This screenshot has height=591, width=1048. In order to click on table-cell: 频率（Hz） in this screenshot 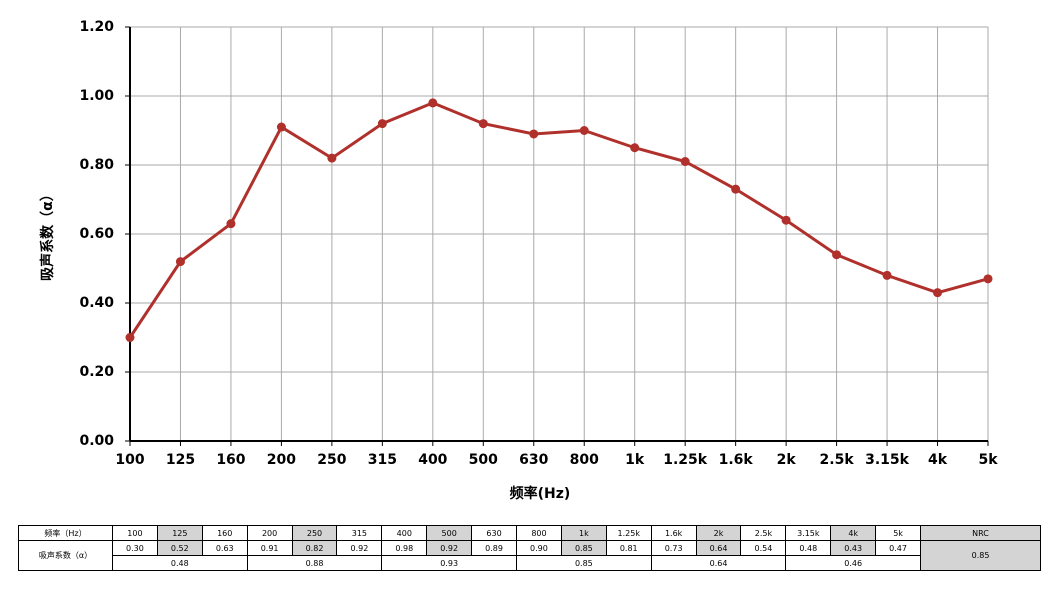, I will do `click(65, 533)`.